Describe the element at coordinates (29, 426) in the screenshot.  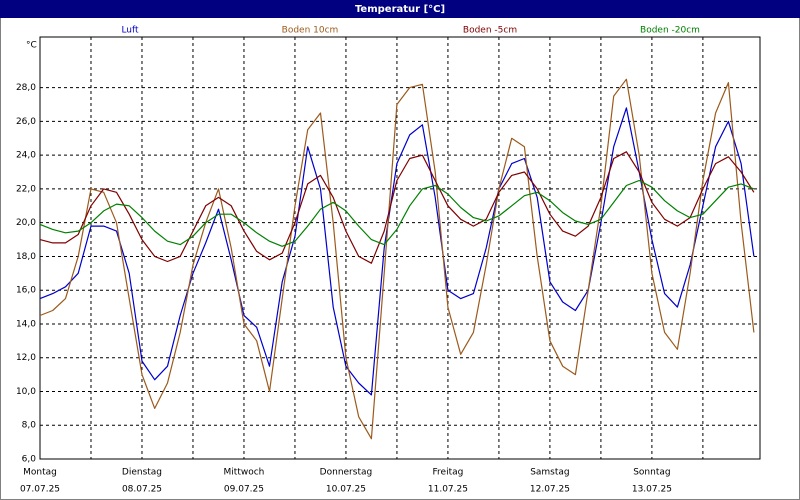
I see `y-tick-label: 8,0` at that location.